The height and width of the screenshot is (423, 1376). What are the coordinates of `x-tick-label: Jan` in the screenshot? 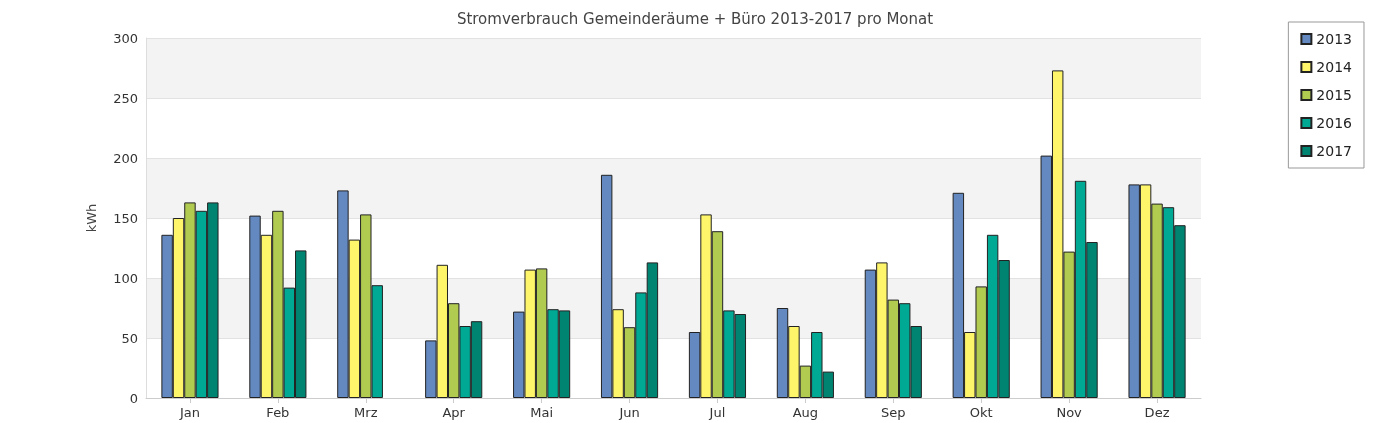 It's located at (189, 412).